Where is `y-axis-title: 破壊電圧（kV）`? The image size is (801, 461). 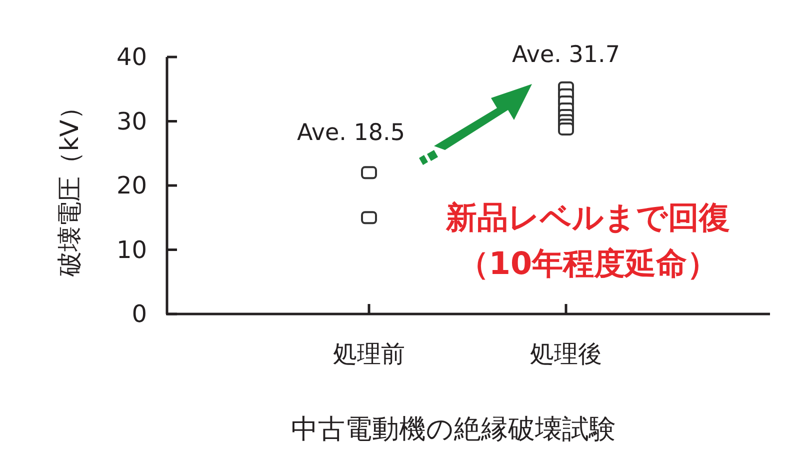
y-axis-title: 破壊電圧（kV） is located at coordinates (69, 186).